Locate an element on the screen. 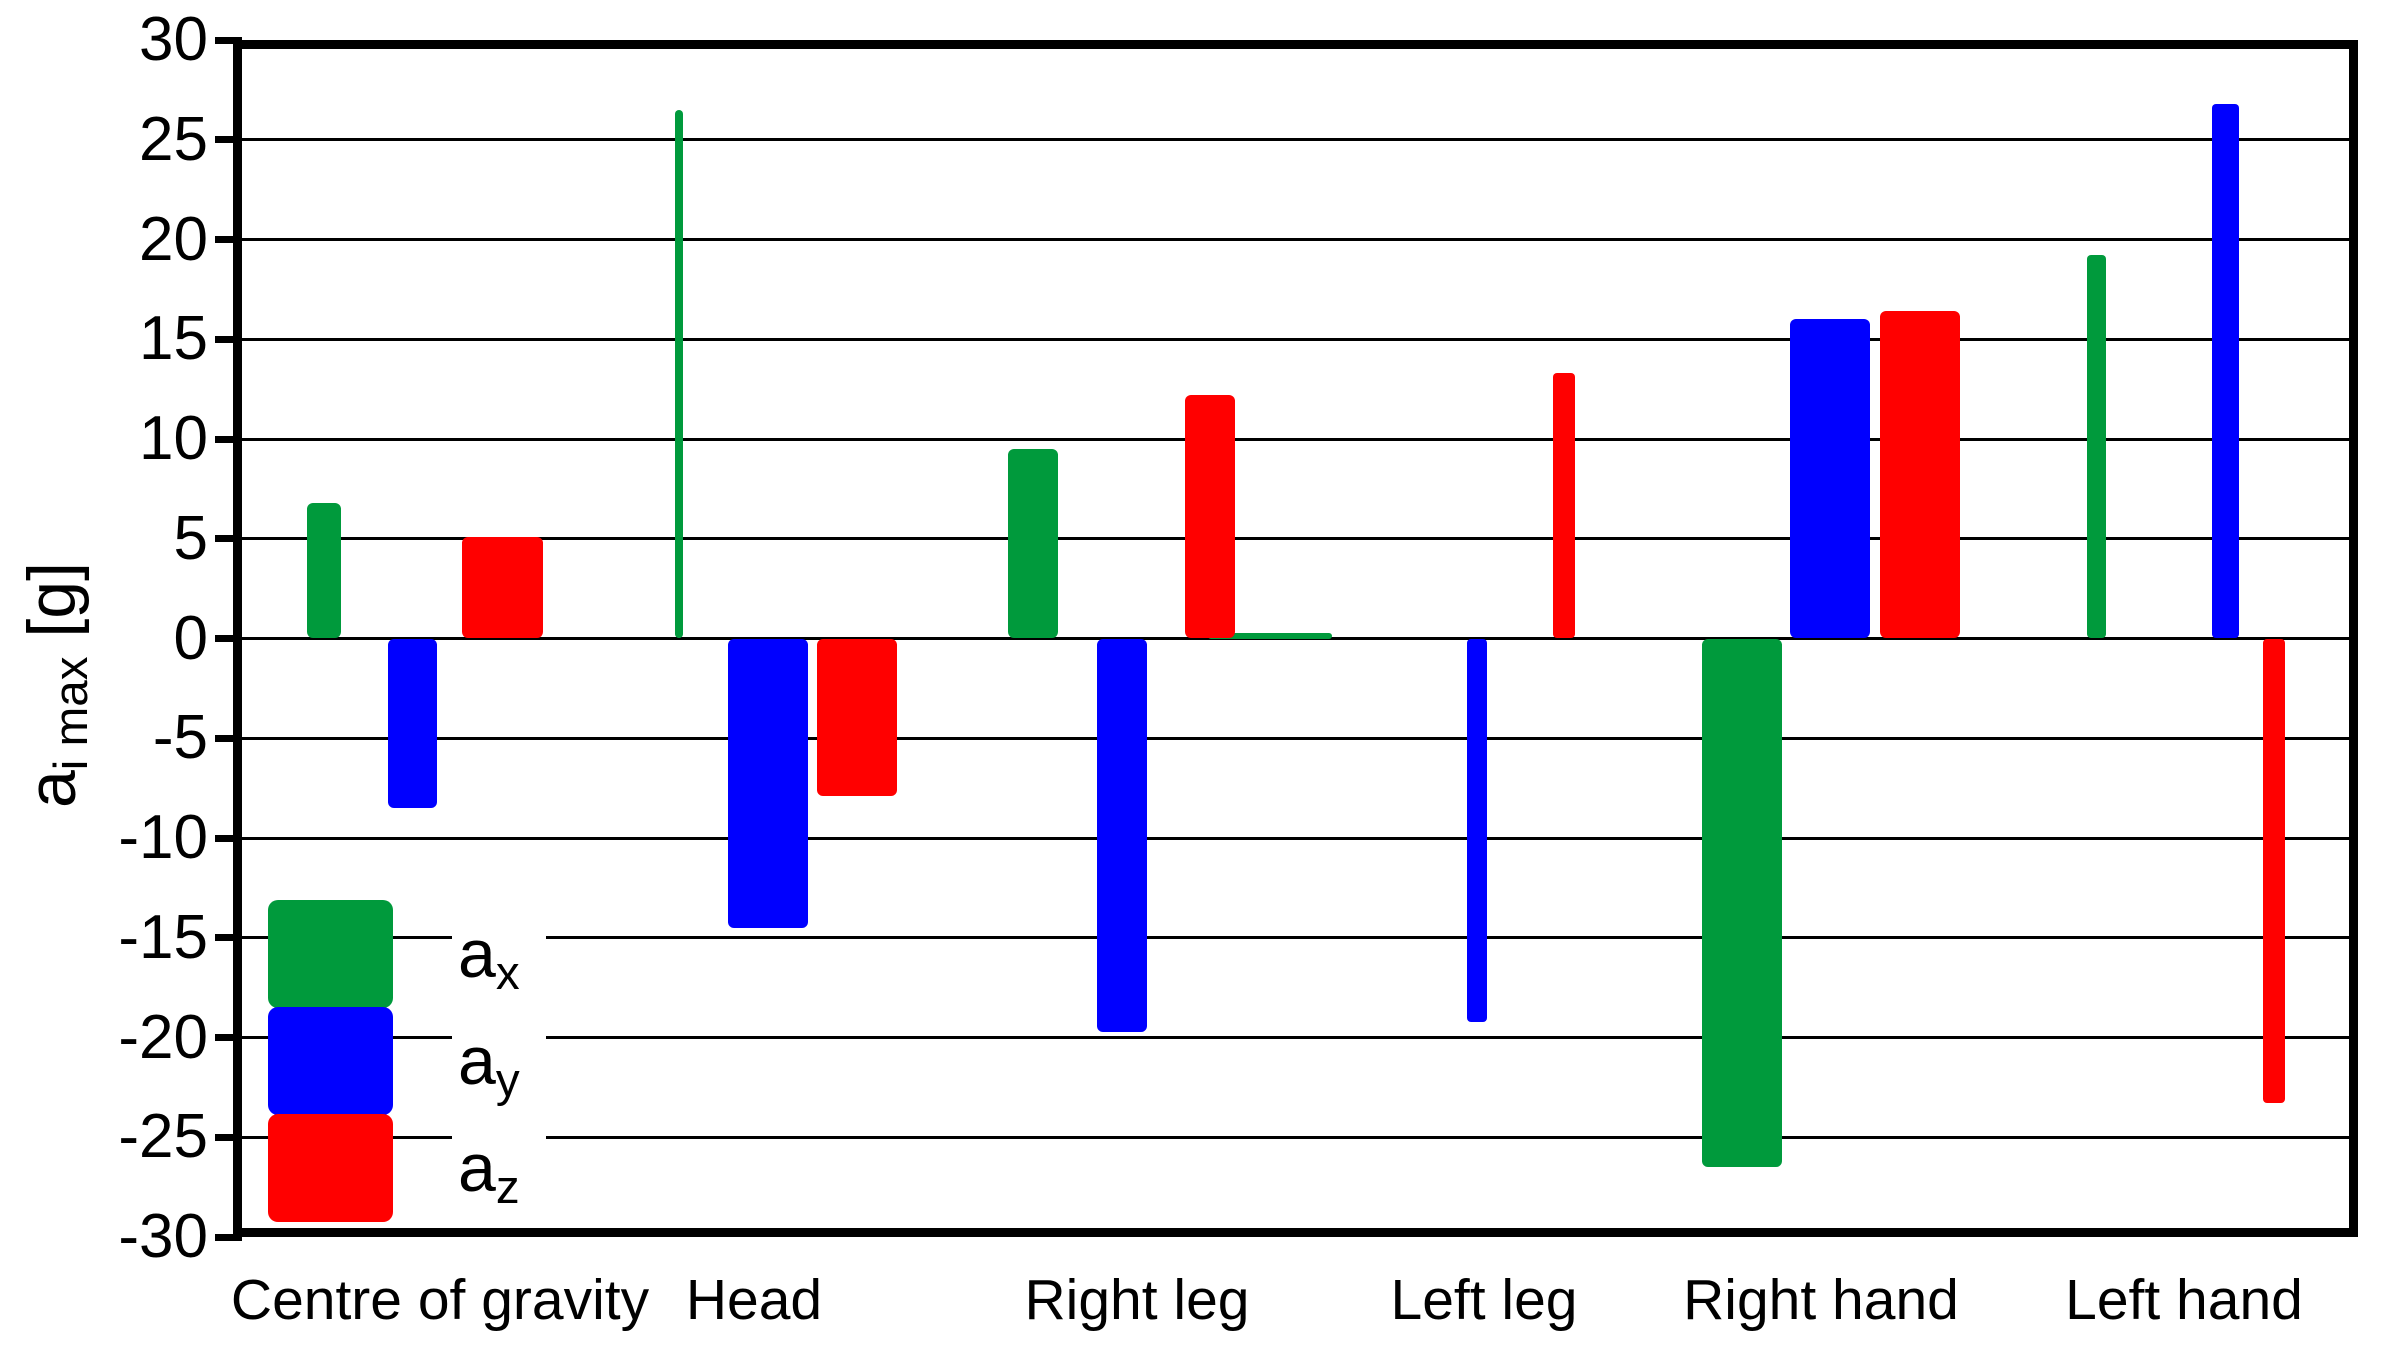  x-axis-label-3: Left leg is located at coordinates (1484, 1300).